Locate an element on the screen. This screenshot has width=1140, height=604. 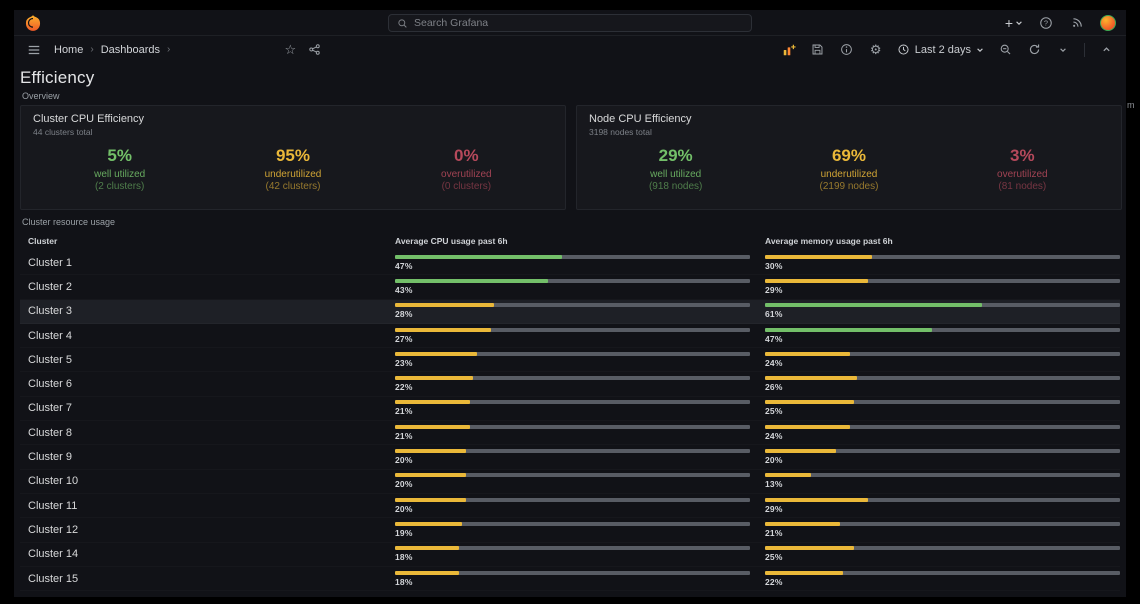
gauge-value: 18% is located at coordinates (404, 581).